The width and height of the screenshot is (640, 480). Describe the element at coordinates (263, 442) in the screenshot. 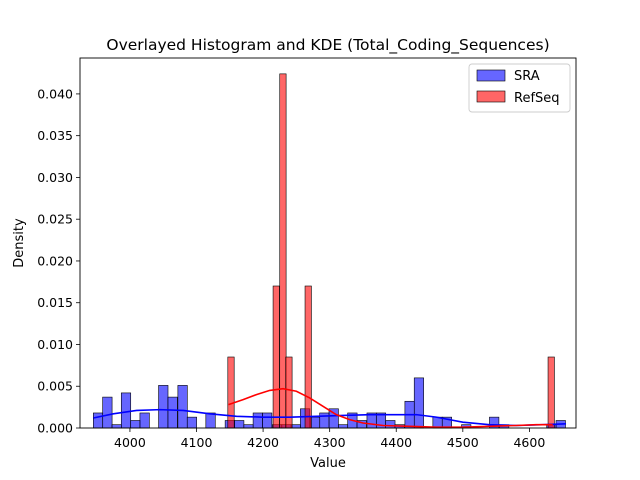

I see `x-tick-label: 4200` at that location.